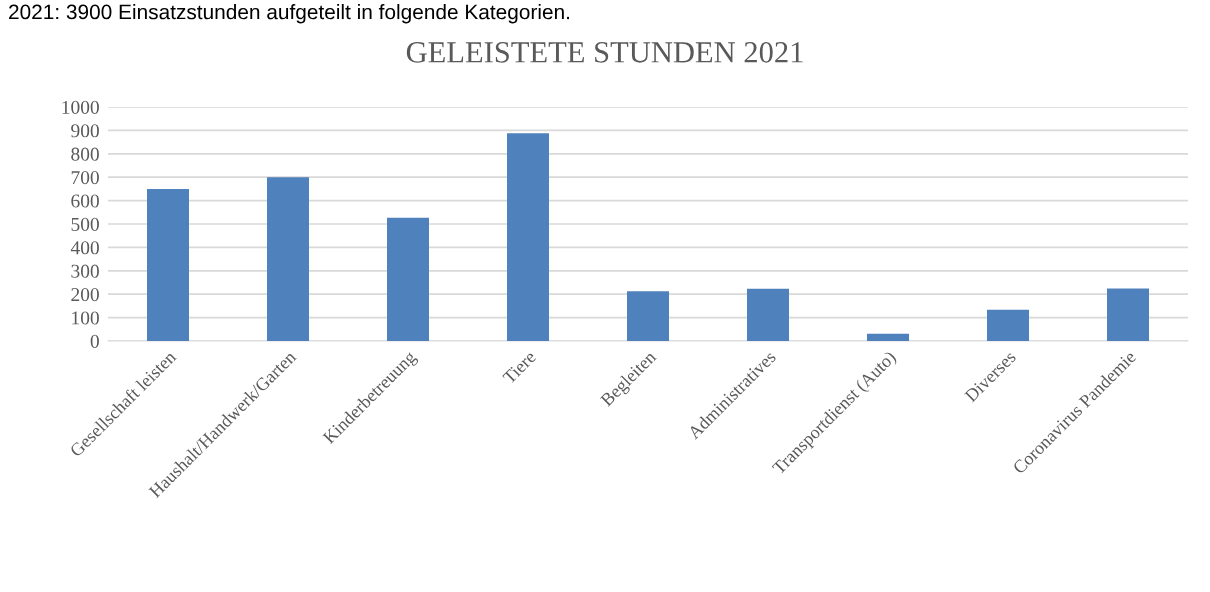  I want to click on y-tick-label: 400, so click(84, 248).